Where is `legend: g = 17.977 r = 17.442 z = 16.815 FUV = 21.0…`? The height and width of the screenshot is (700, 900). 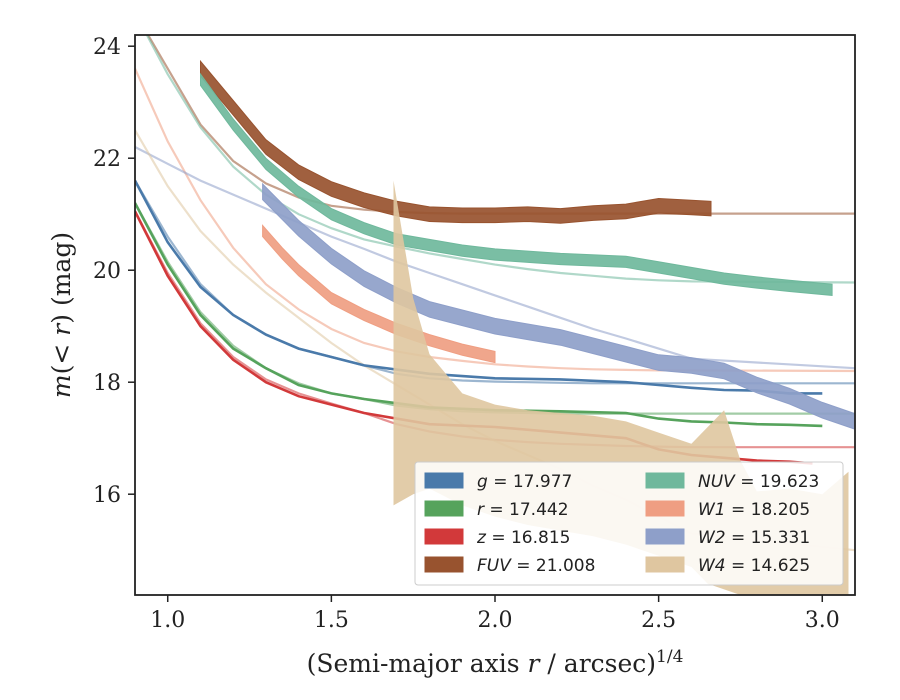 legend: g = 17.977 r = 17.442 z = 16.815 FUV = 21.0… is located at coordinates (629, 523).